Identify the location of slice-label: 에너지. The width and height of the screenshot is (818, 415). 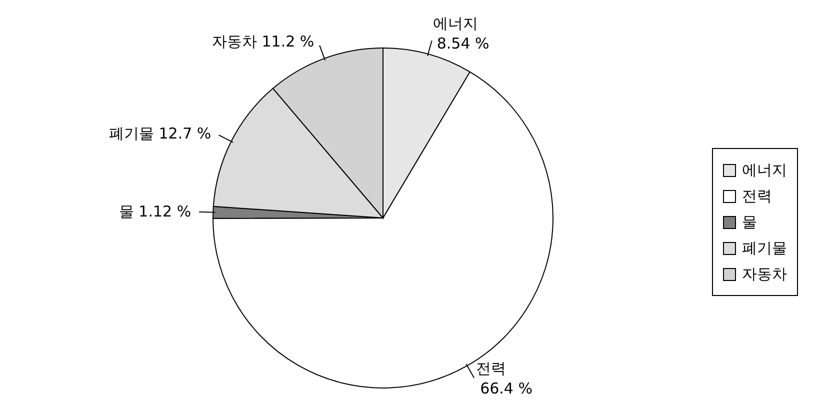
(455, 23).